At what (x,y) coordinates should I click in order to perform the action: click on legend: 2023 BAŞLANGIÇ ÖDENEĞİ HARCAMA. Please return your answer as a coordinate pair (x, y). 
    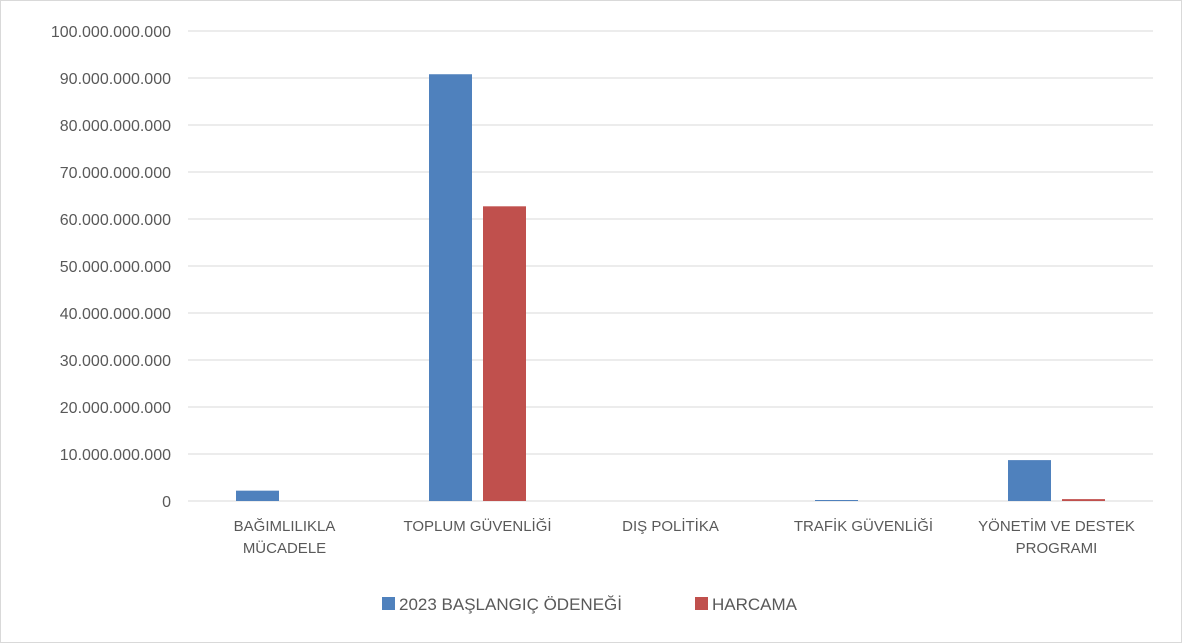
    Looking at the image, I should click on (590, 604).